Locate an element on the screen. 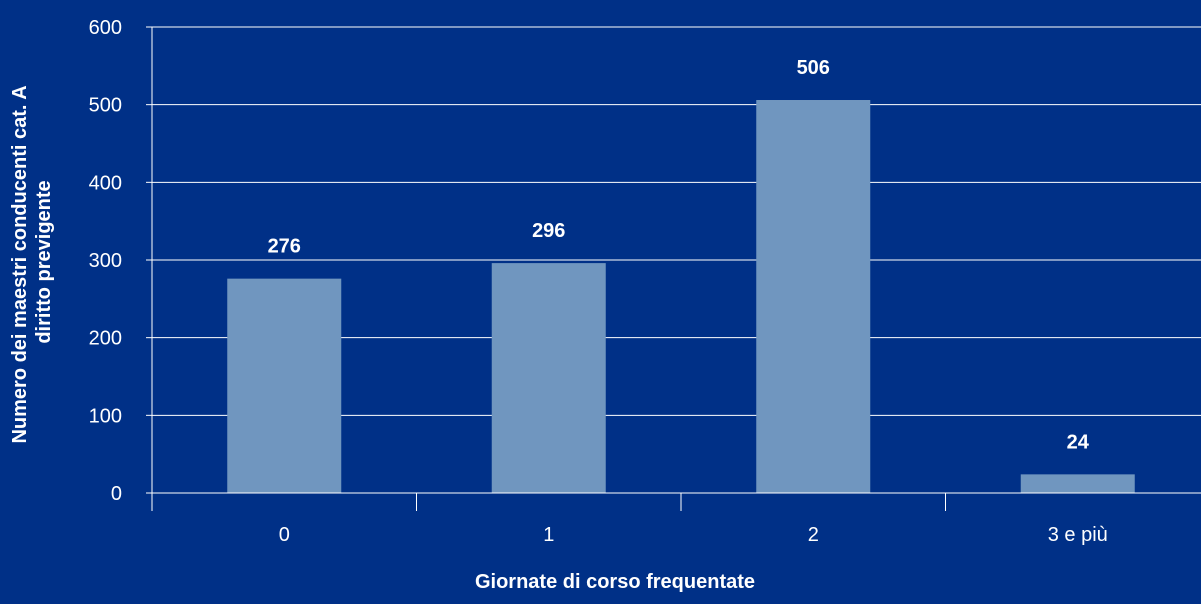  x-tick-label: 2 is located at coordinates (813, 535).